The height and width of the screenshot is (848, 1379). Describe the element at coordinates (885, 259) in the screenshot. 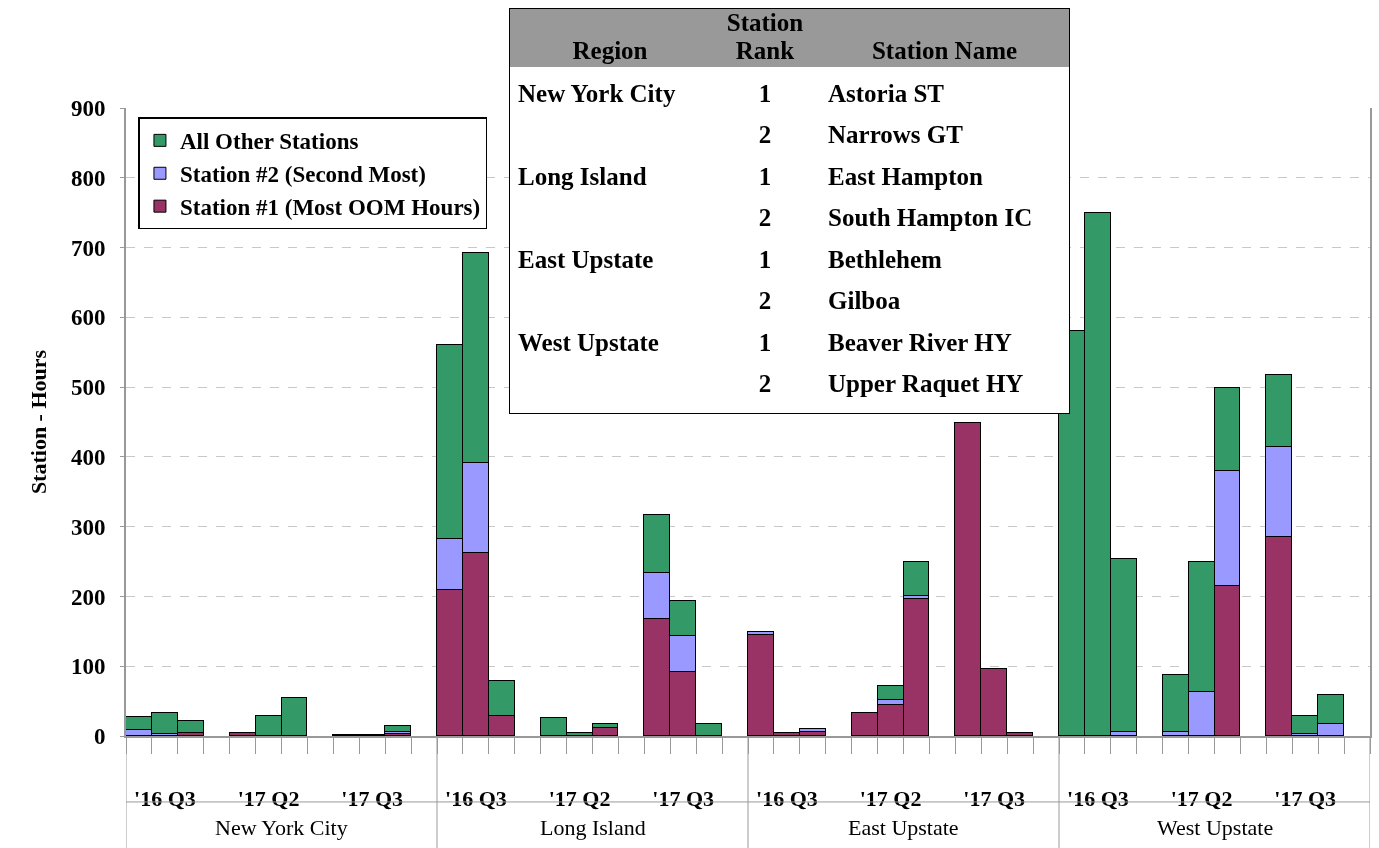

I see `annotation: Bethlehem` at that location.